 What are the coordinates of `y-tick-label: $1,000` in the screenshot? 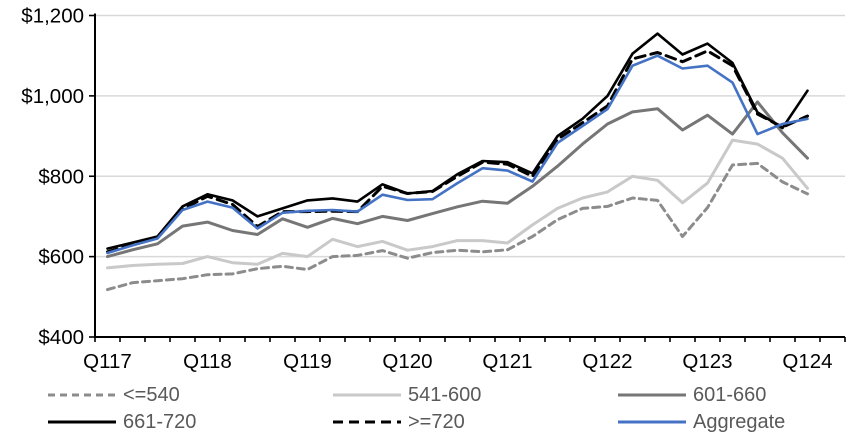 It's located at (52, 96).